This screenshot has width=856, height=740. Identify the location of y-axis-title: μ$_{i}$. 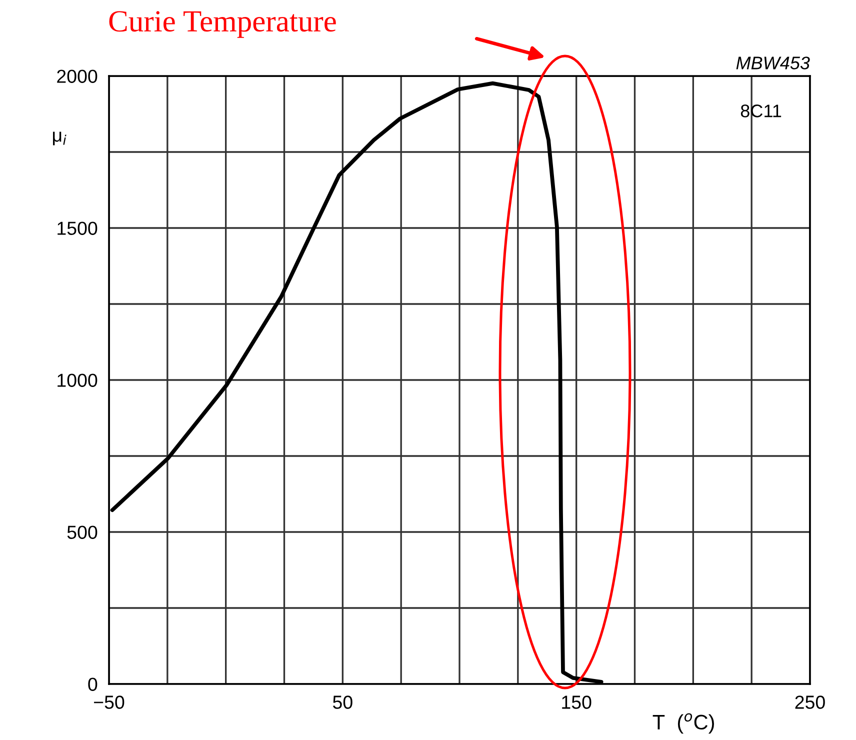
(59, 139).